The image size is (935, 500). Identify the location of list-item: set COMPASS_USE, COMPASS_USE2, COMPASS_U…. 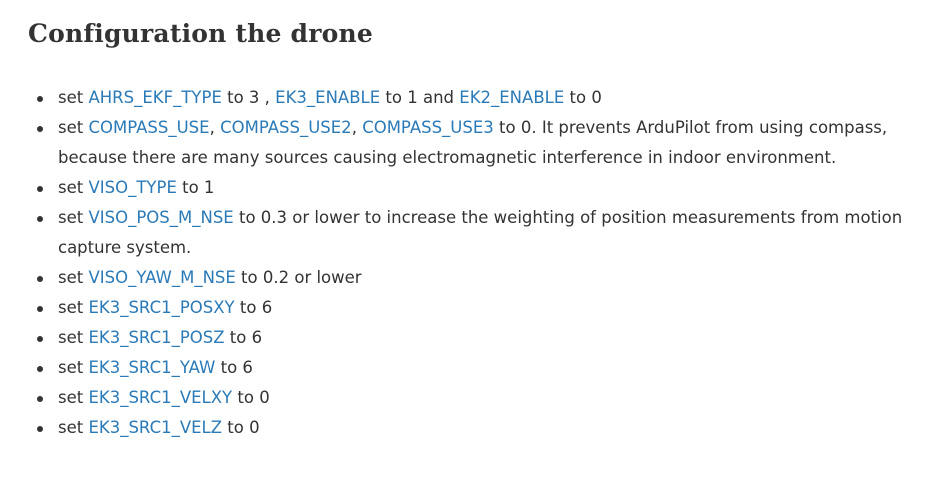
(476, 143).